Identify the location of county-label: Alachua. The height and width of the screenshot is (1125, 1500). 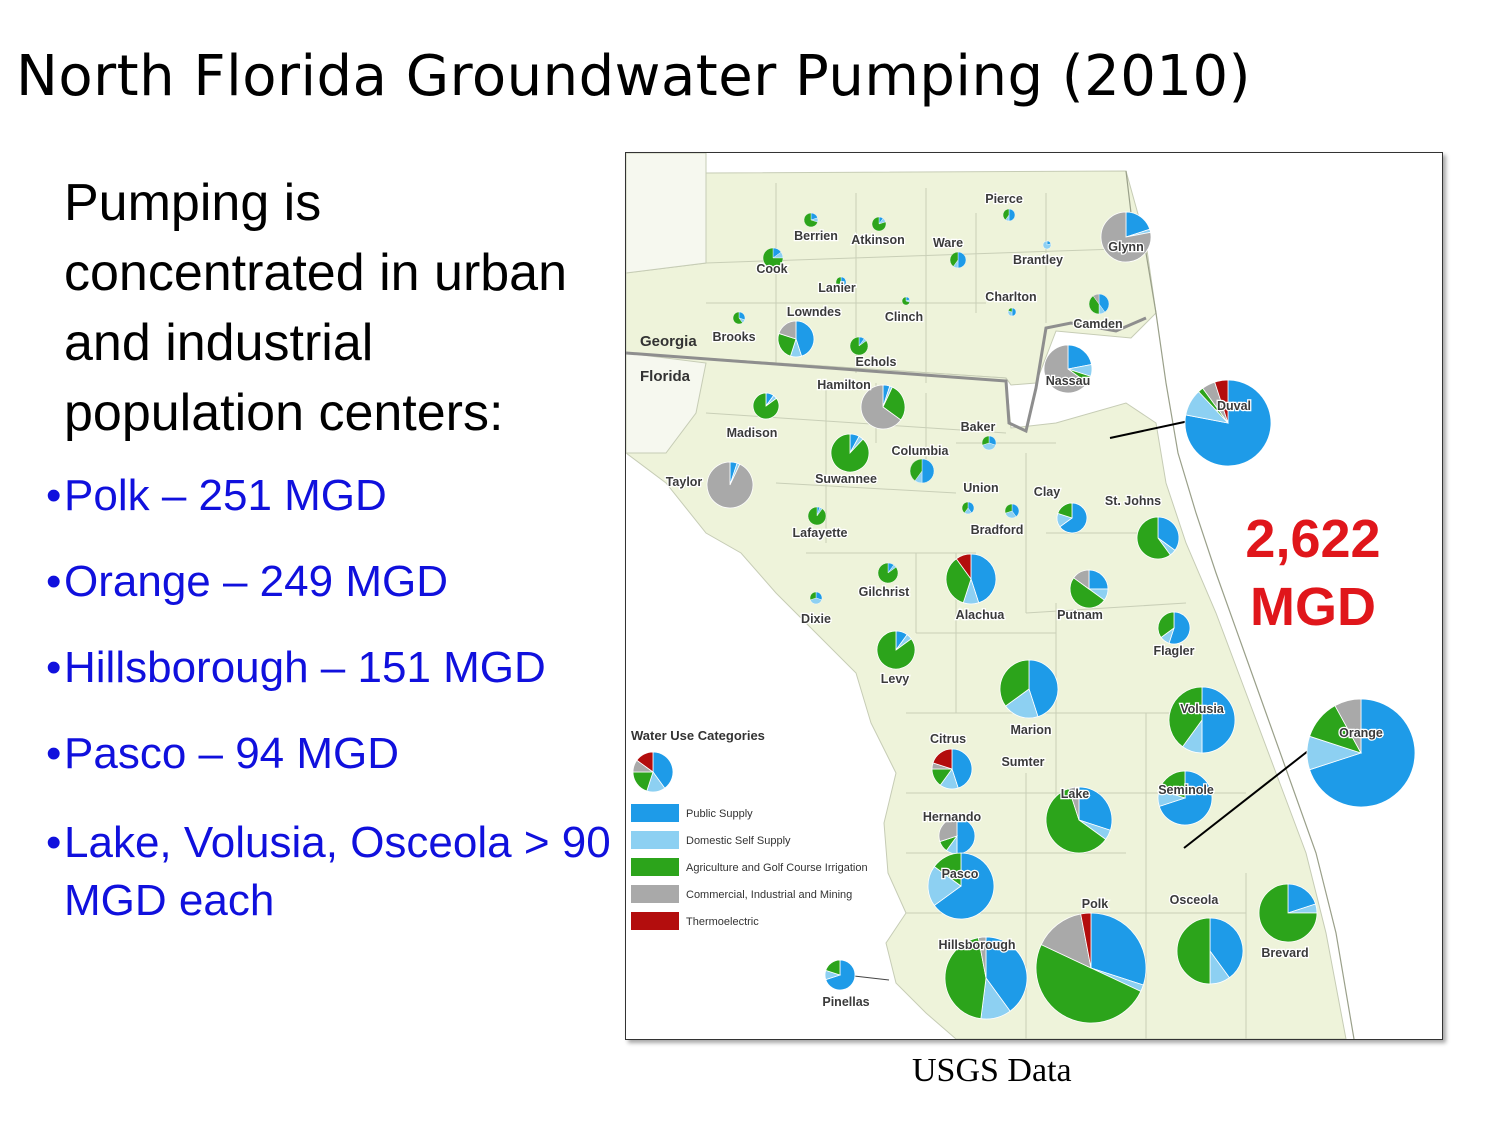
(981, 615).